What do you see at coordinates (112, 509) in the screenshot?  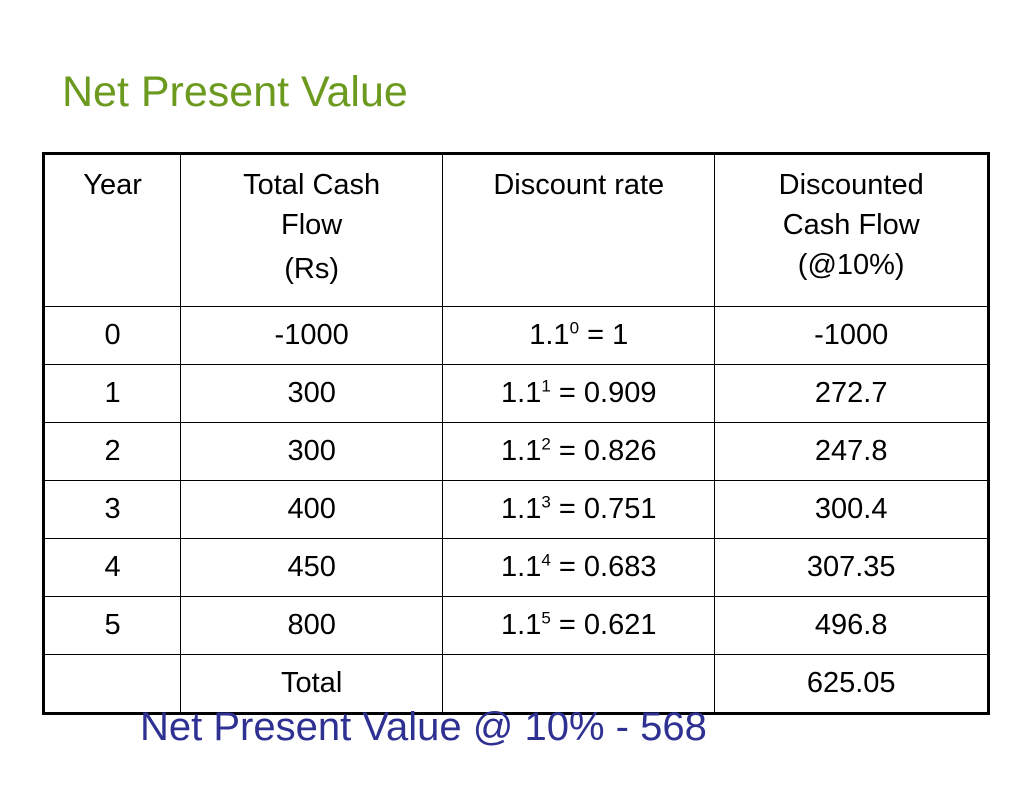 I see `cell-year: 3` at bounding box center [112, 509].